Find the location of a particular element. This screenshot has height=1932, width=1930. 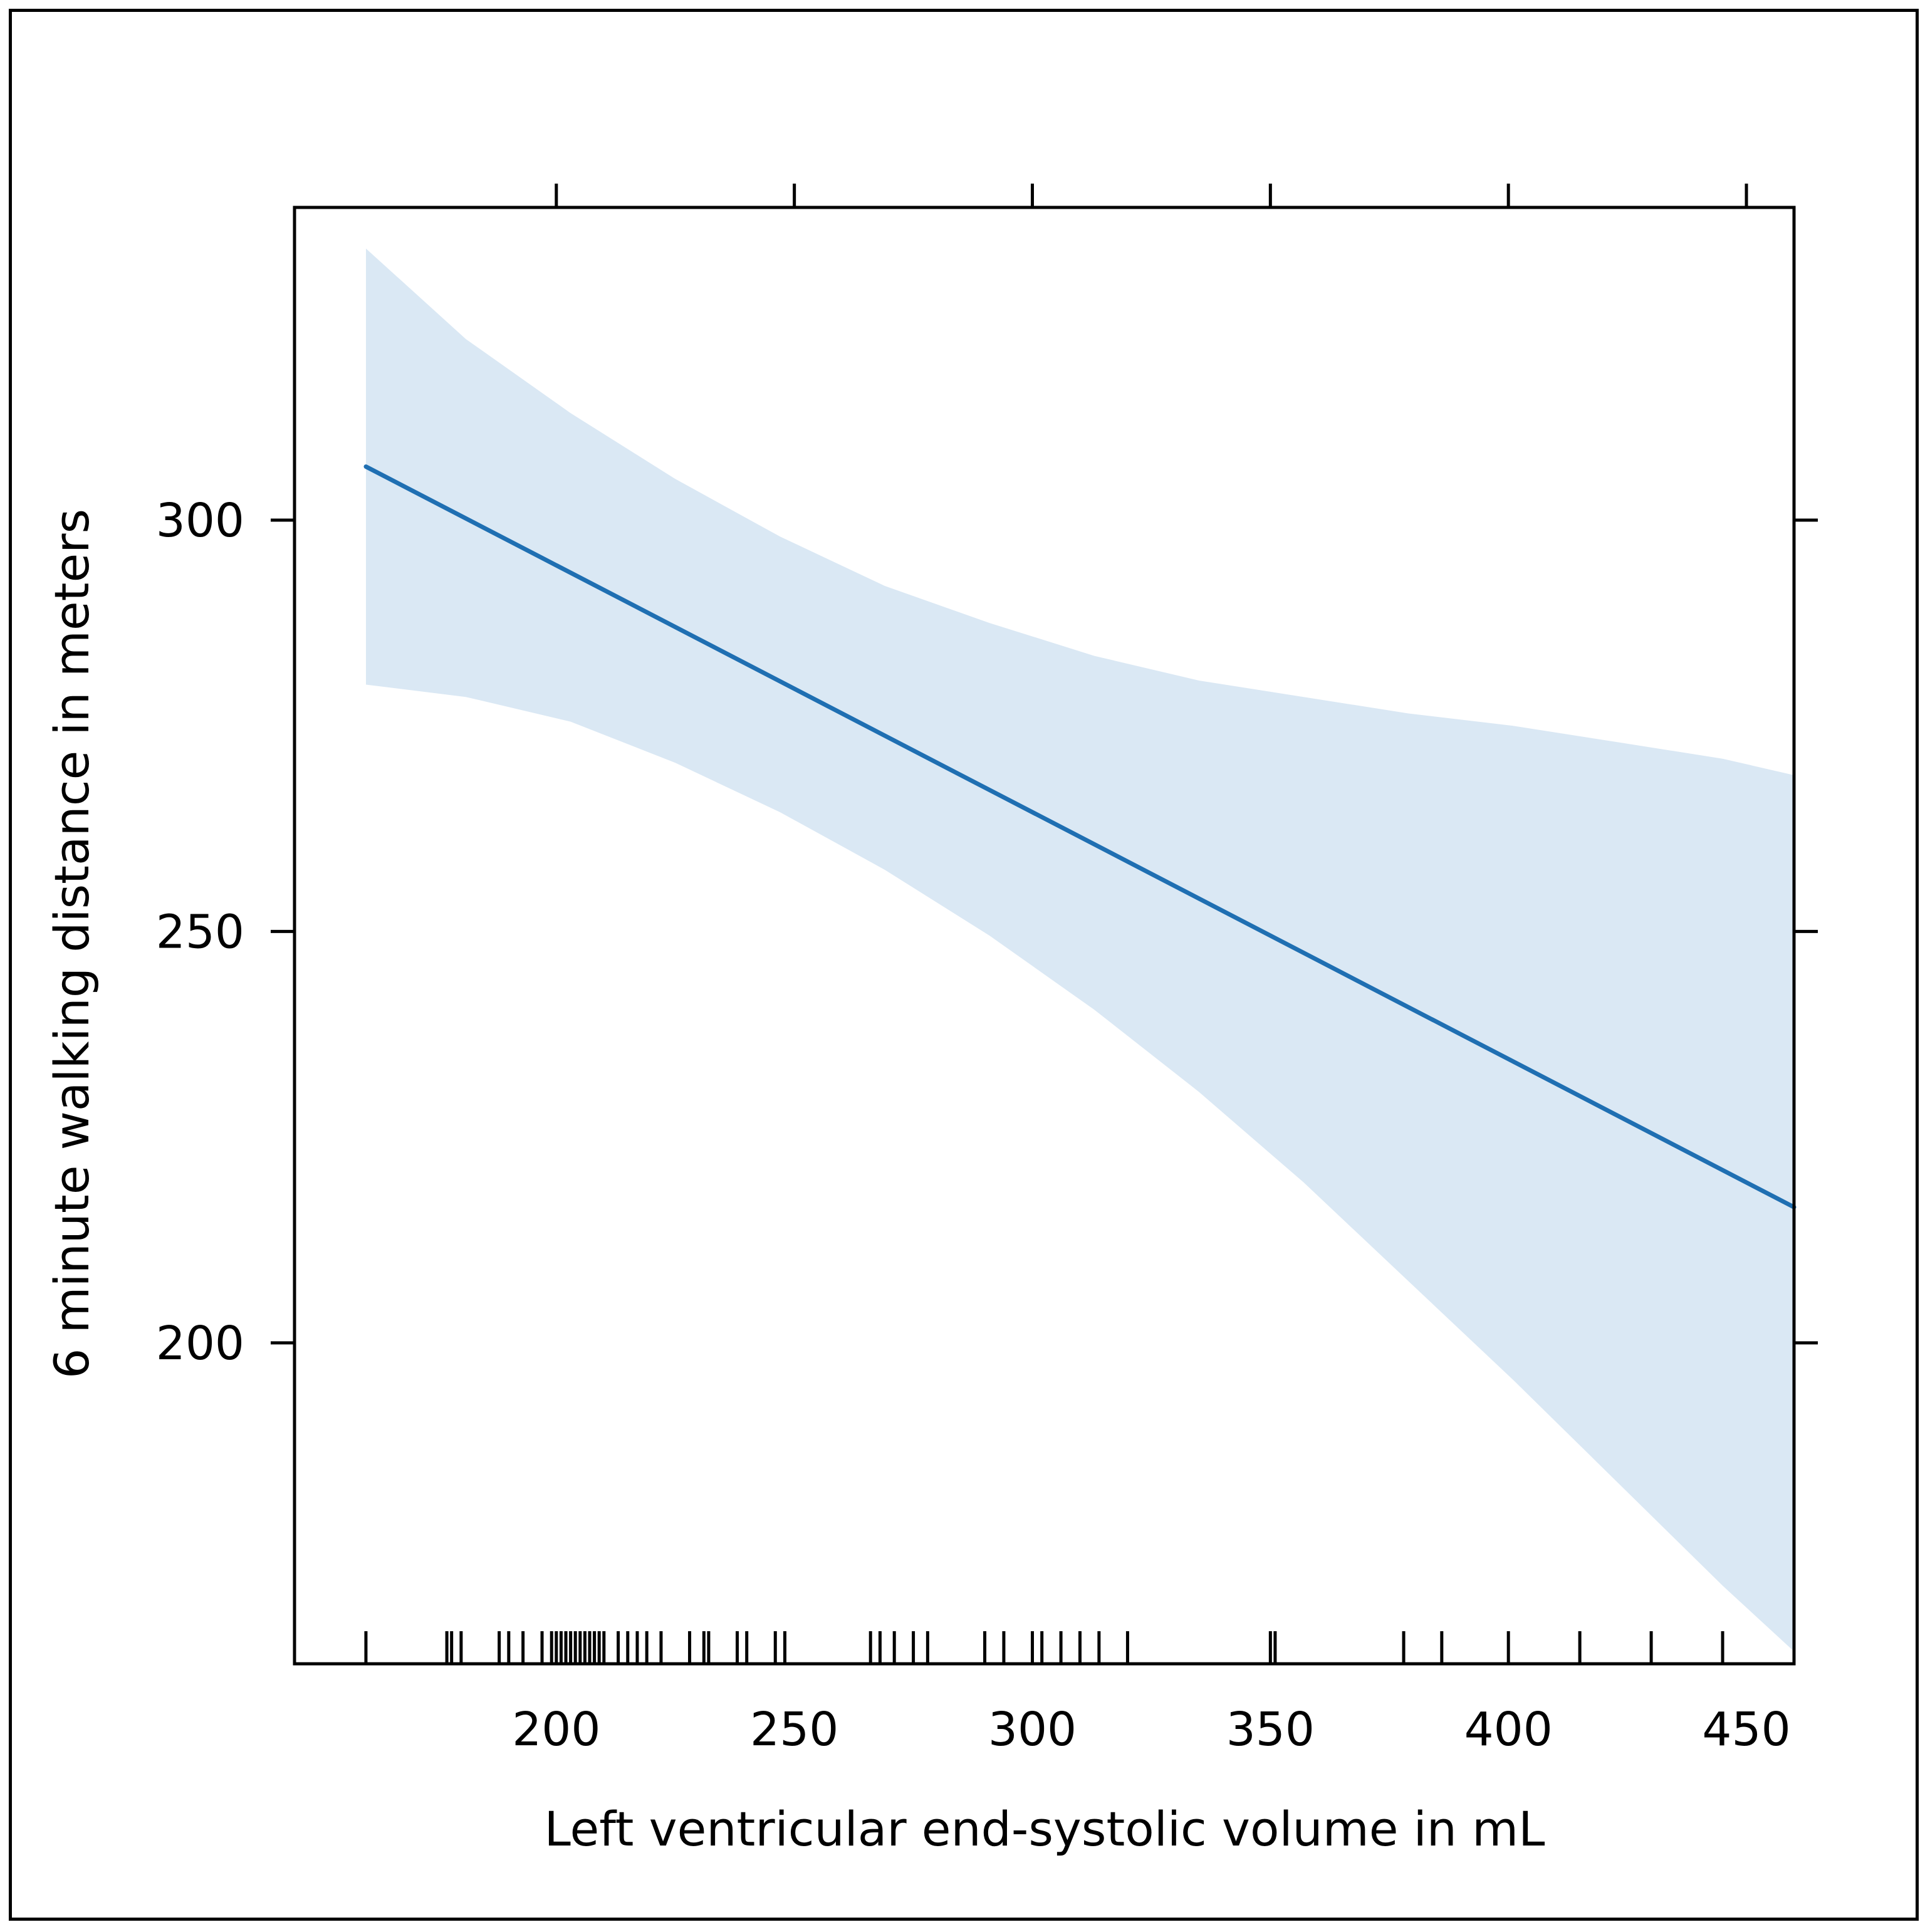

x-tick-label: 200 is located at coordinates (556, 1730).